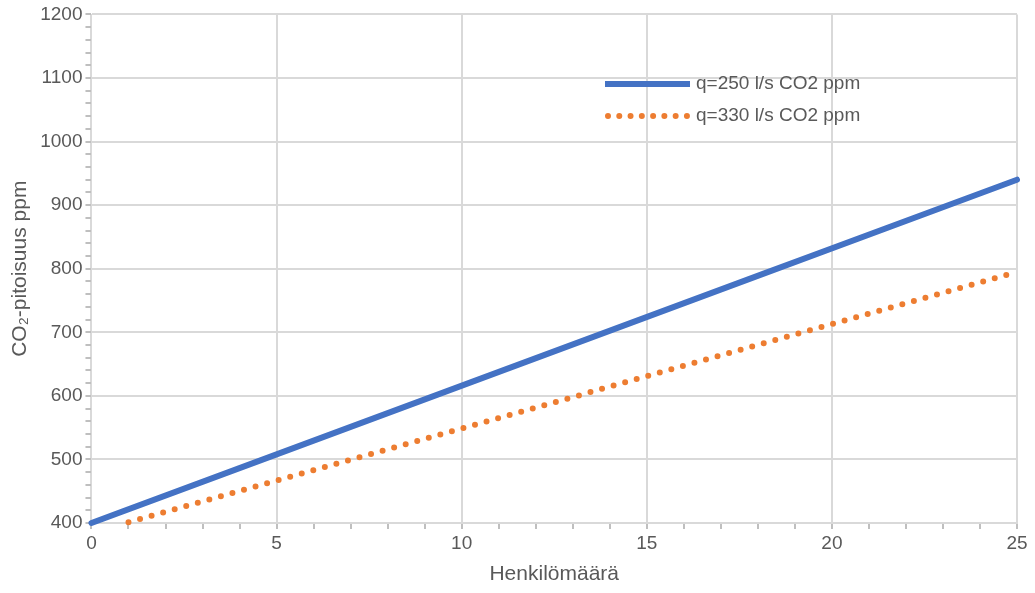 The height and width of the screenshot is (593, 1035). I want to click on legend-label: q=250 l/s CO2 ppm, so click(778, 83).